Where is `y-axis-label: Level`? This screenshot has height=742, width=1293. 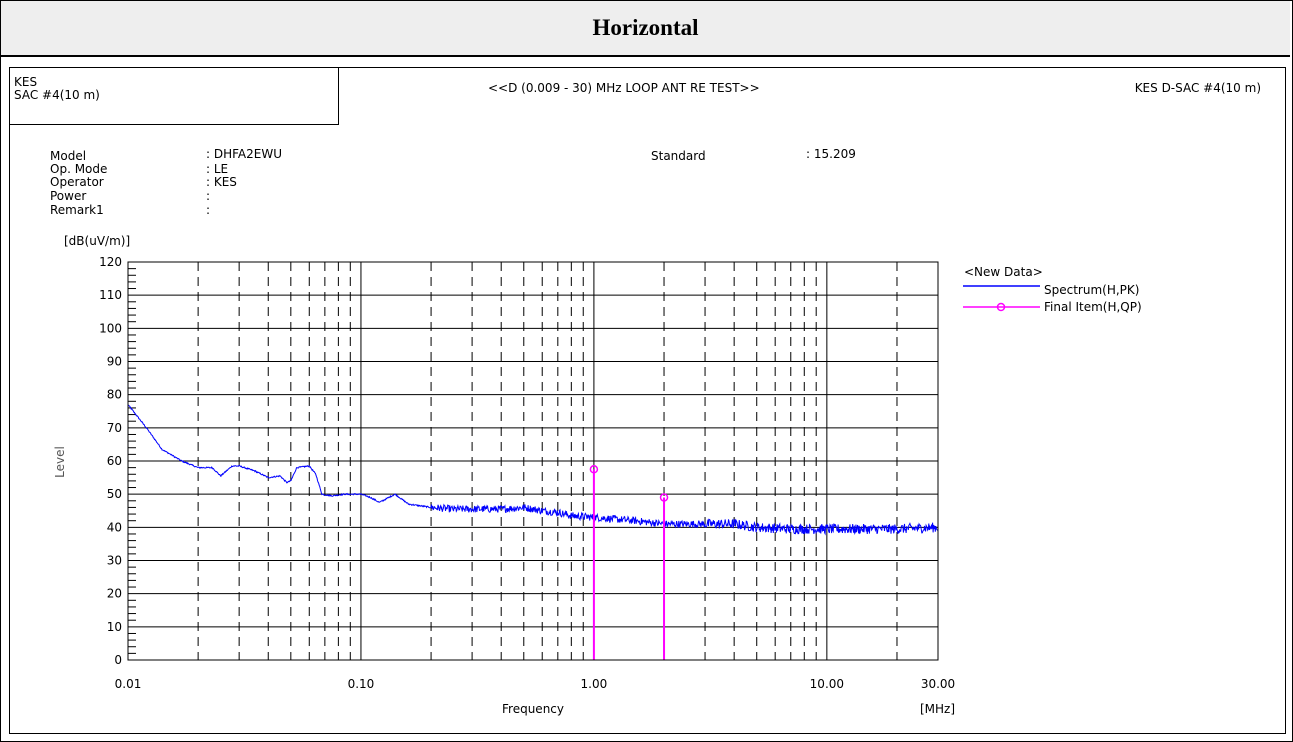 y-axis-label: Level is located at coordinates (60, 462).